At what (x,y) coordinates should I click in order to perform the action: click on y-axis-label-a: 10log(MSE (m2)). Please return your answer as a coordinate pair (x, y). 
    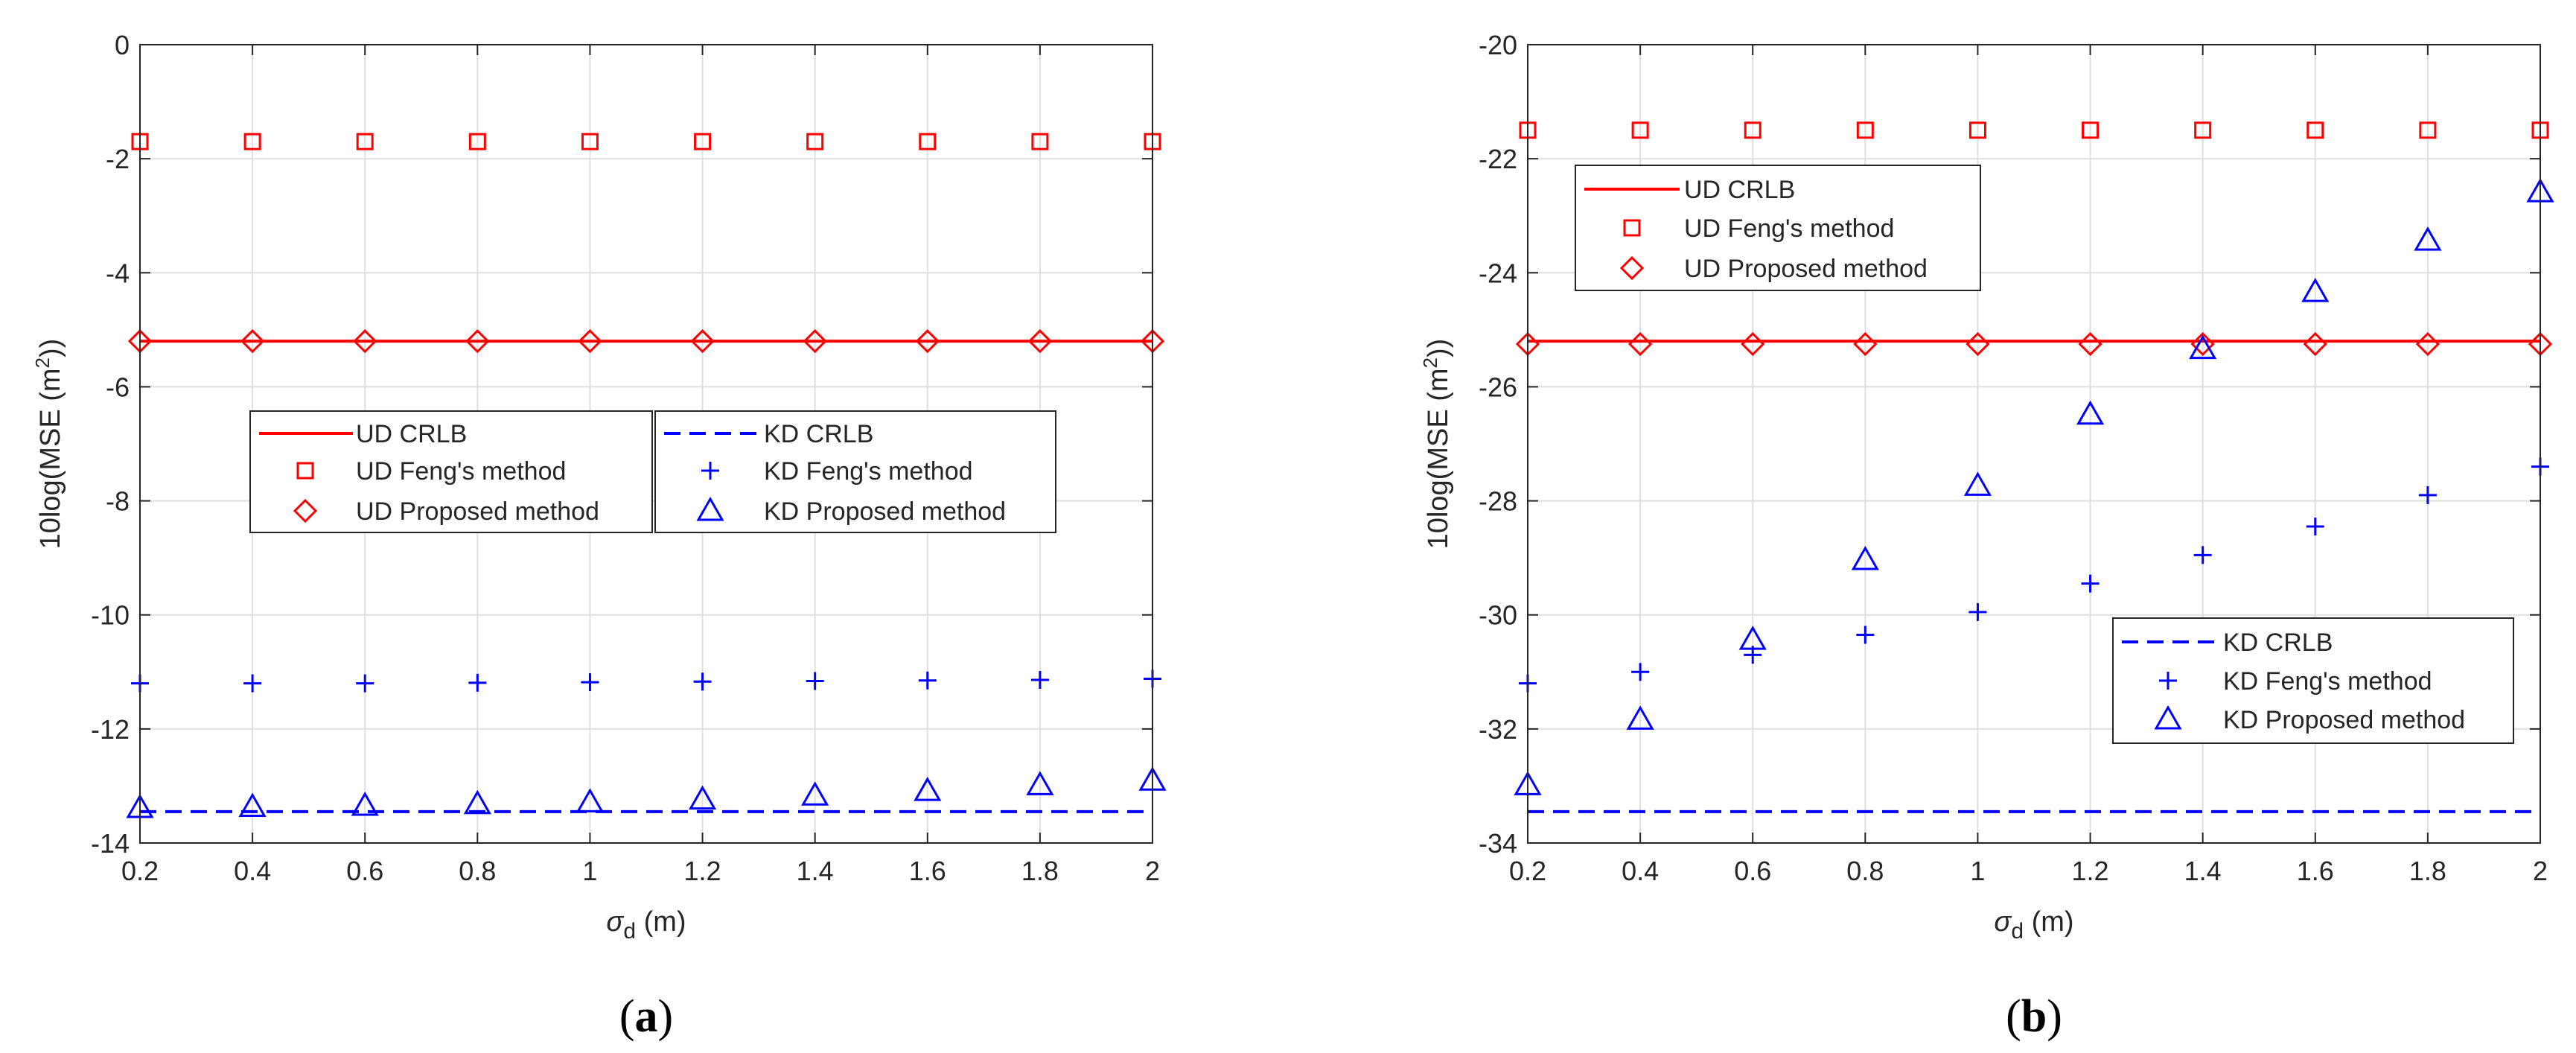
    Looking at the image, I should click on (48, 444).